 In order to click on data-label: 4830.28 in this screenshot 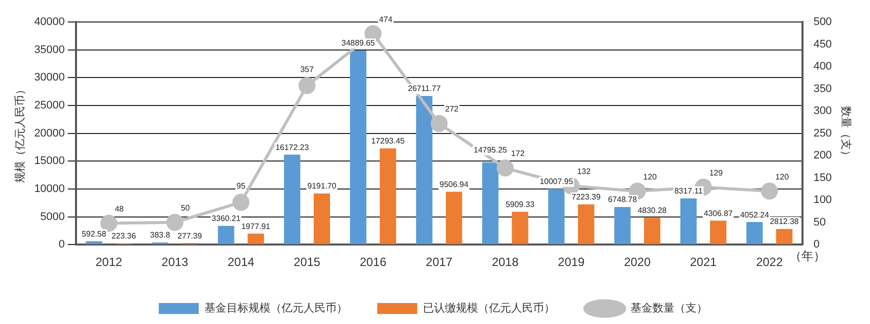, I will do `click(653, 210)`.